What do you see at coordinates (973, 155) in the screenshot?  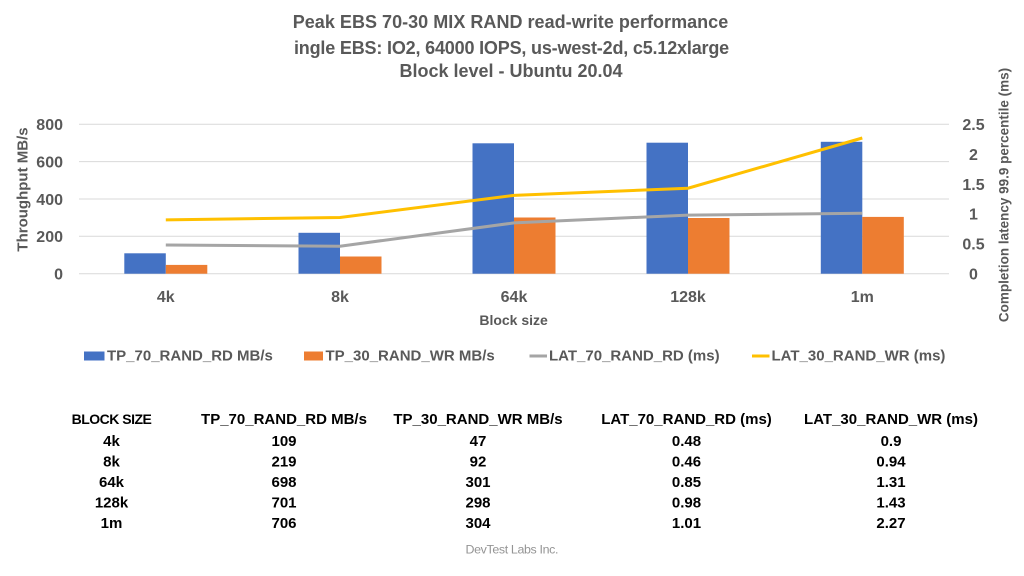 I see `svg-text: 2` at bounding box center [973, 155].